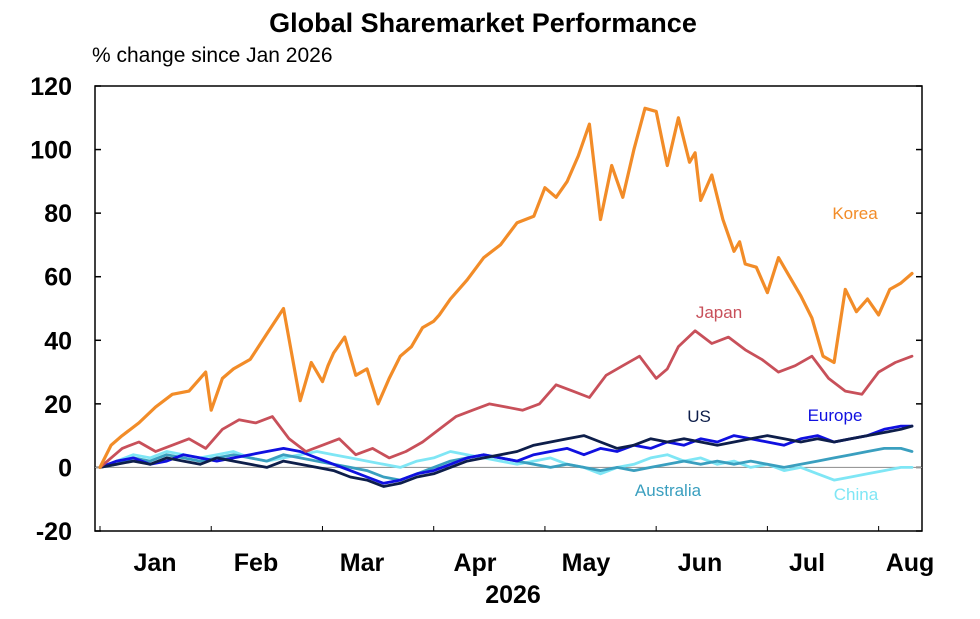  I want to click on series-labels: Korea Japan US Europe Australia China, so click(757, 354).